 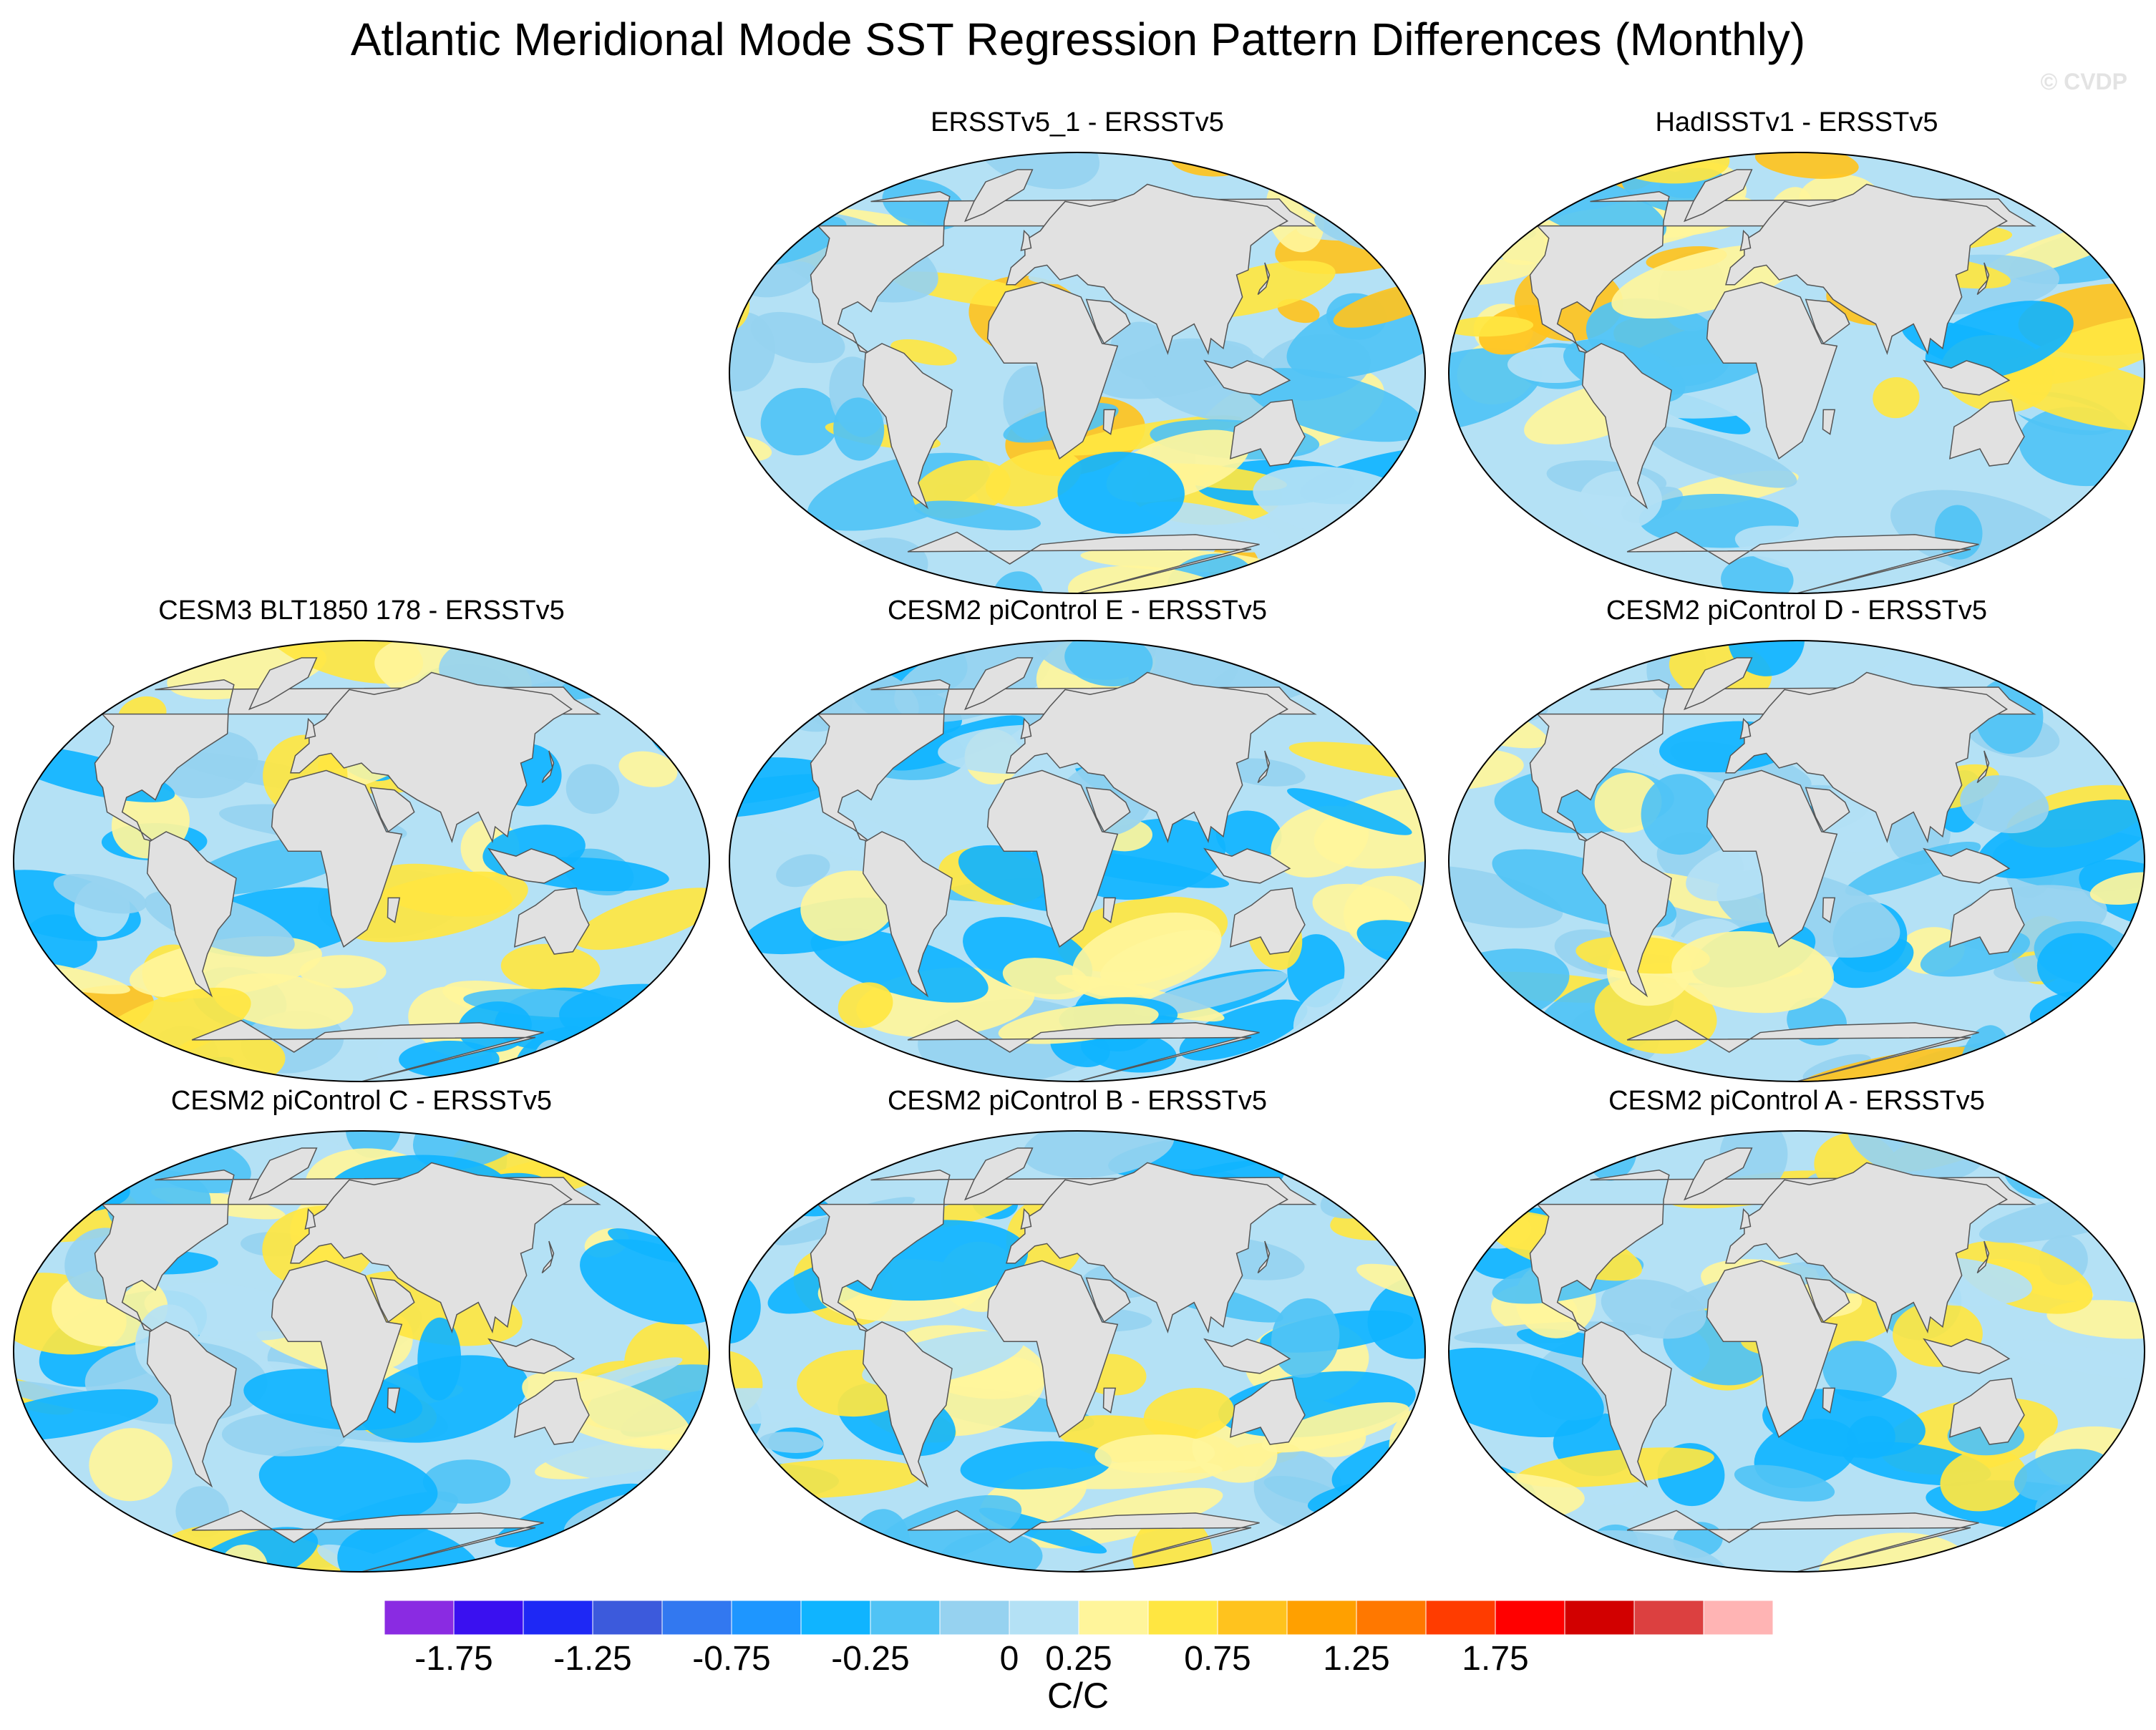 I want to click on colorbar-tick-label: 0, so click(x=1009, y=1659).